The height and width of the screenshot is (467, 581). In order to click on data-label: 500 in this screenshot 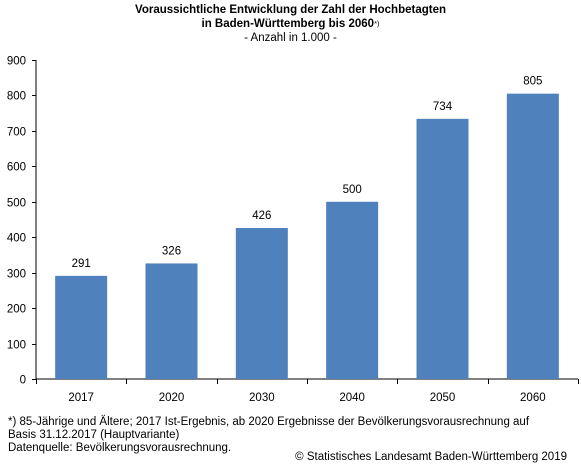, I will do `click(352, 190)`.